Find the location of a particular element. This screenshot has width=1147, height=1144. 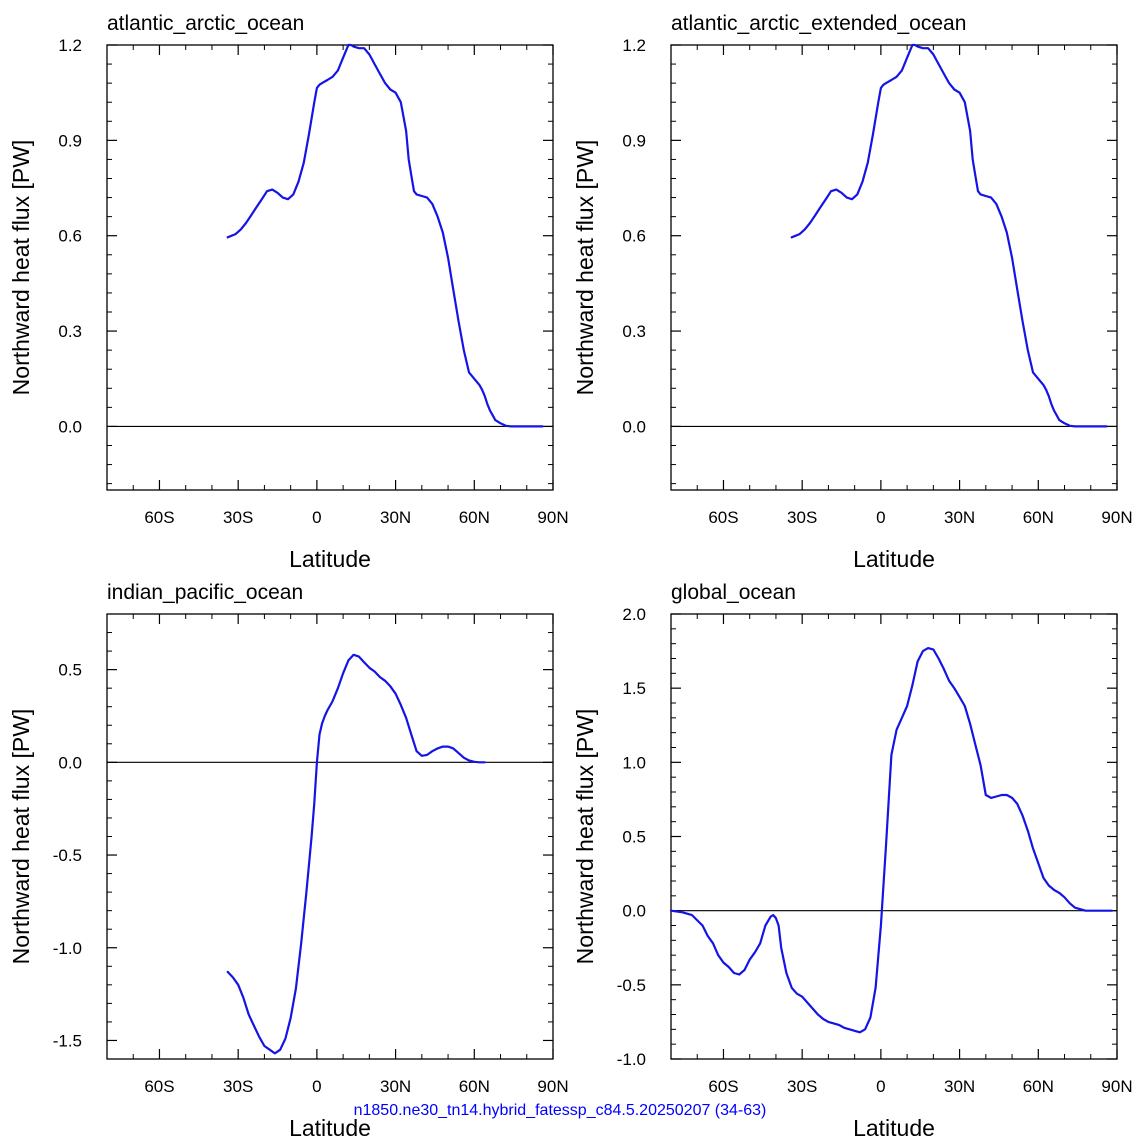

panel-title: atlantic_arctic_extended_ocean is located at coordinates (818, 23).